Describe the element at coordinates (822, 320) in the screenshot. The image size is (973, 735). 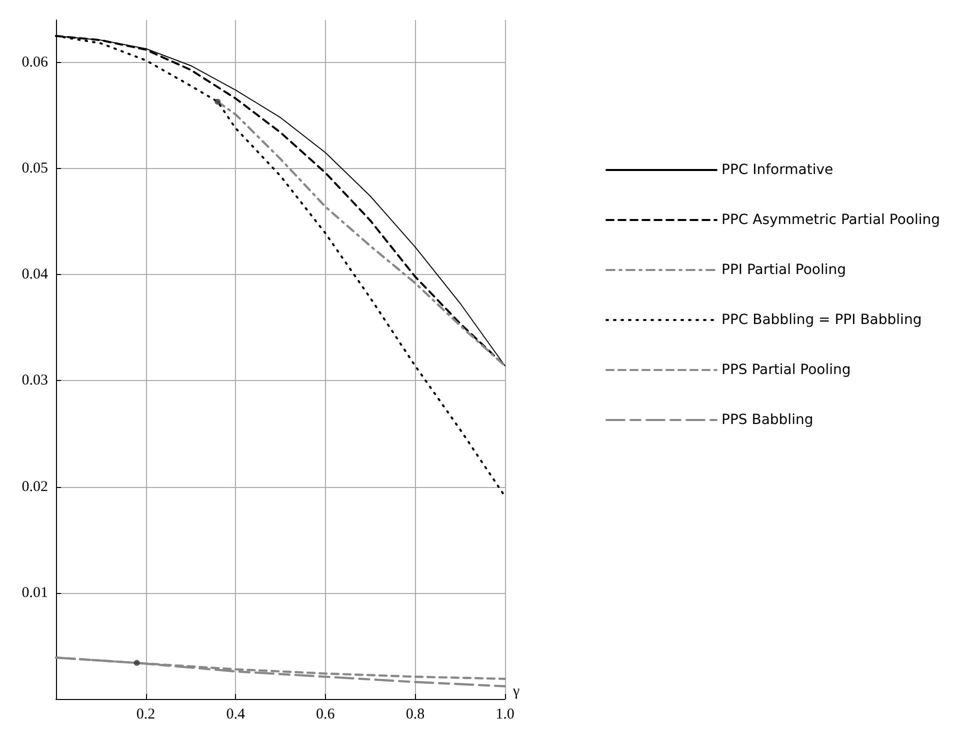
I see `text: PPC Babbling = PPI Babbling` at that location.